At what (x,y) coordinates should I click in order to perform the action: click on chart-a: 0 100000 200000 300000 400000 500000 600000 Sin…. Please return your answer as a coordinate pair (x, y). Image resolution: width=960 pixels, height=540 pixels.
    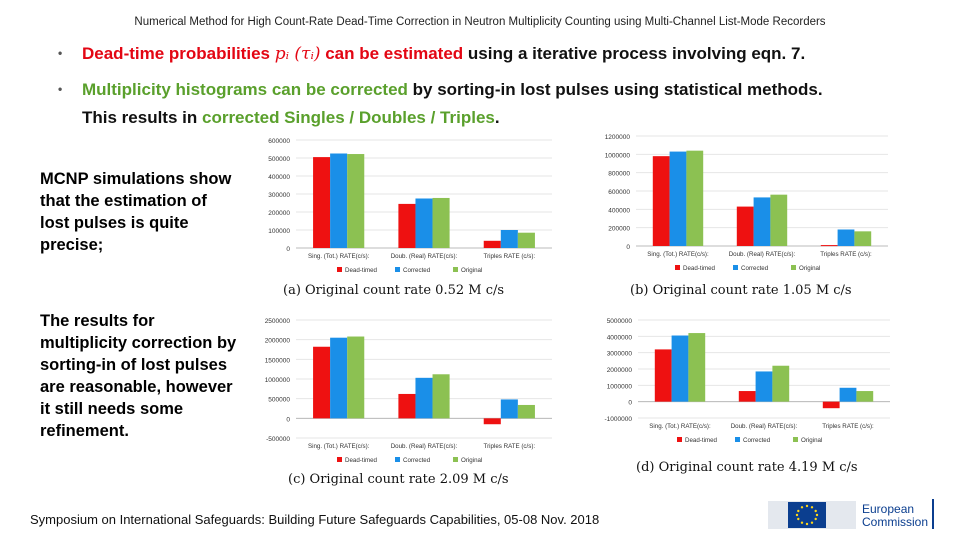
    Looking at the image, I should click on (410, 206).